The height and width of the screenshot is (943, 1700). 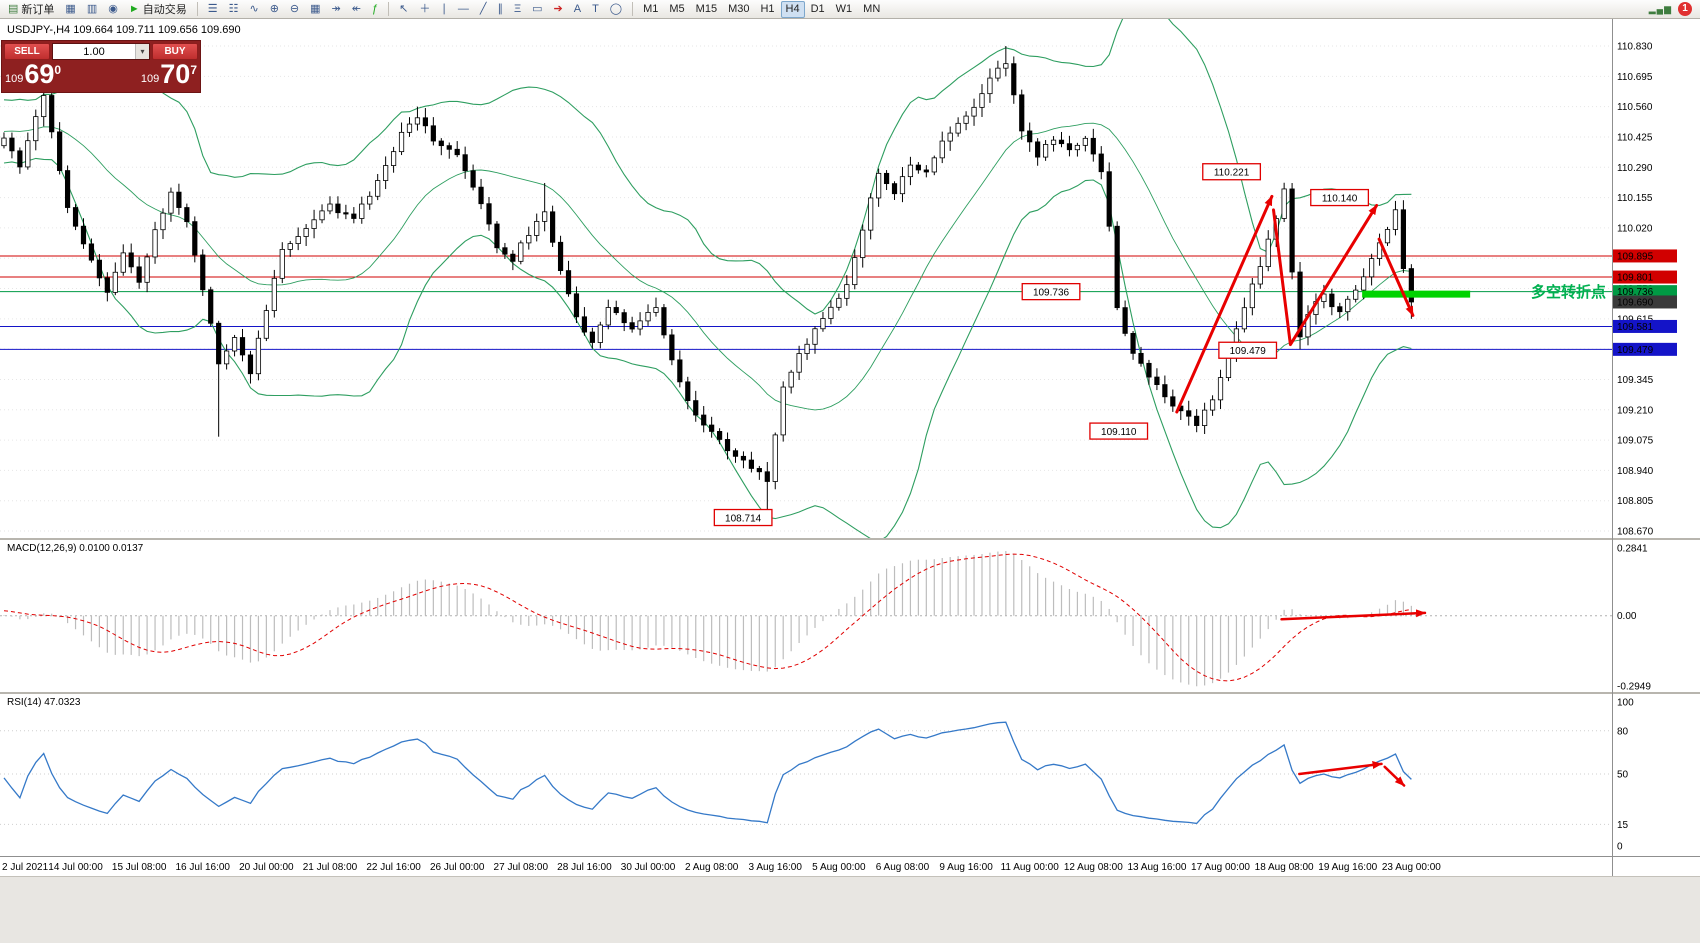 I want to click on trendline-button: ╱, so click(x=483, y=9).